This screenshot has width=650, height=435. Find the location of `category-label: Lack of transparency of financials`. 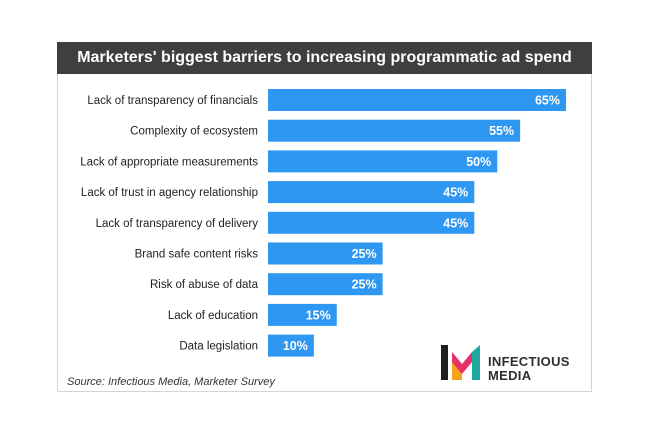

category-label: Lack of transparency of financials is located at coordinates (172, 101).